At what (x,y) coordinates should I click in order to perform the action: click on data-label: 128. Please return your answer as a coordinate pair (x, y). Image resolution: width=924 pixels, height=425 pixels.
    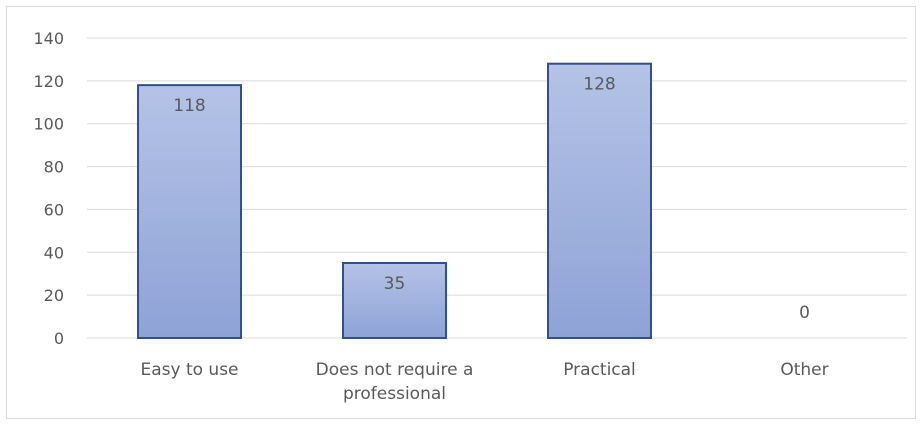
    Looking at the image, I should click on (599, 85).